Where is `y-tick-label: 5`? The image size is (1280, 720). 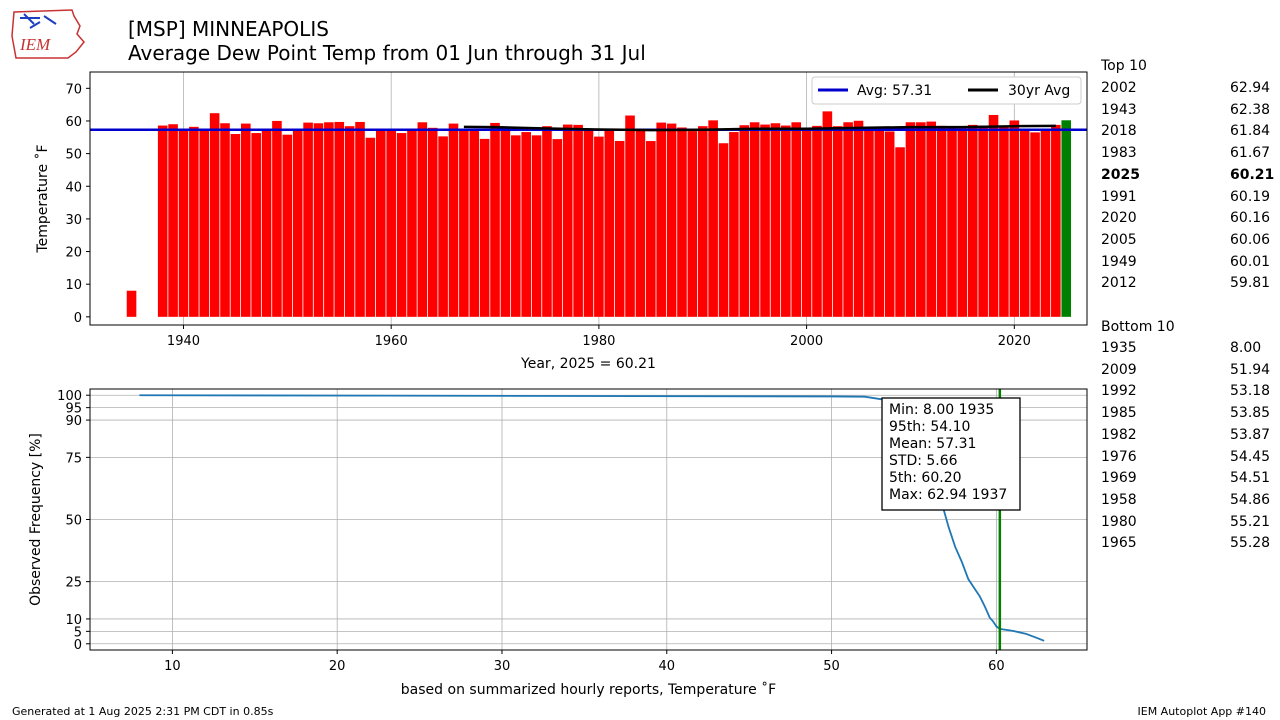
y-tick-label: 5 is located at coordinates (78, 632).